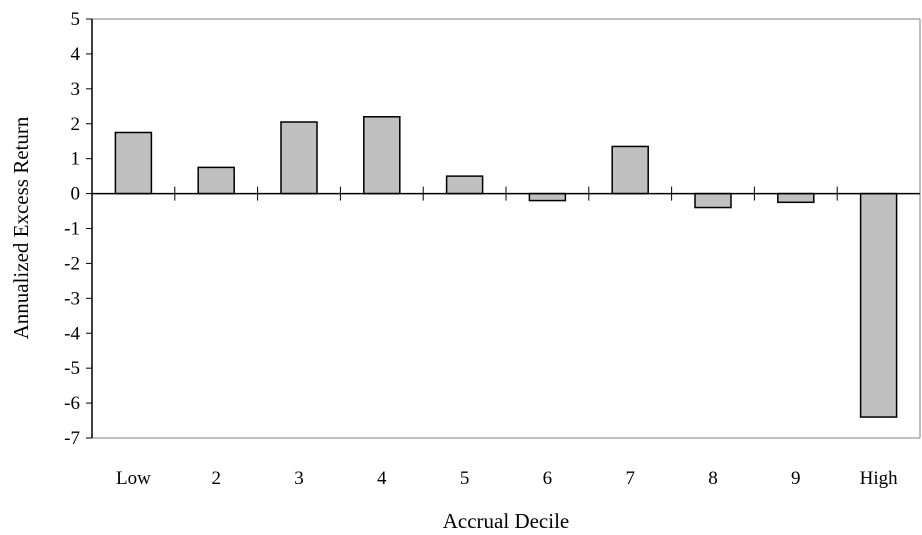 This screenshot has height=535, width=922. Describe the element at coordinates (76, 89) in the screenshot. I see `y-tick-label: 3` at that location.